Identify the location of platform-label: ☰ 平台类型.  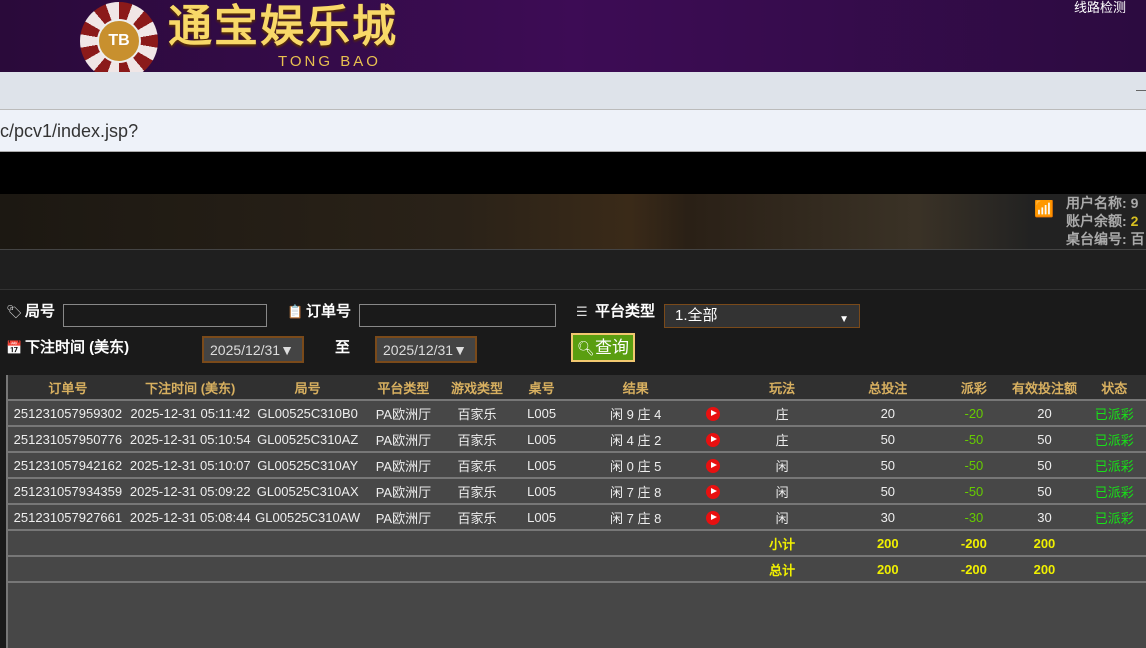
(616, 311).